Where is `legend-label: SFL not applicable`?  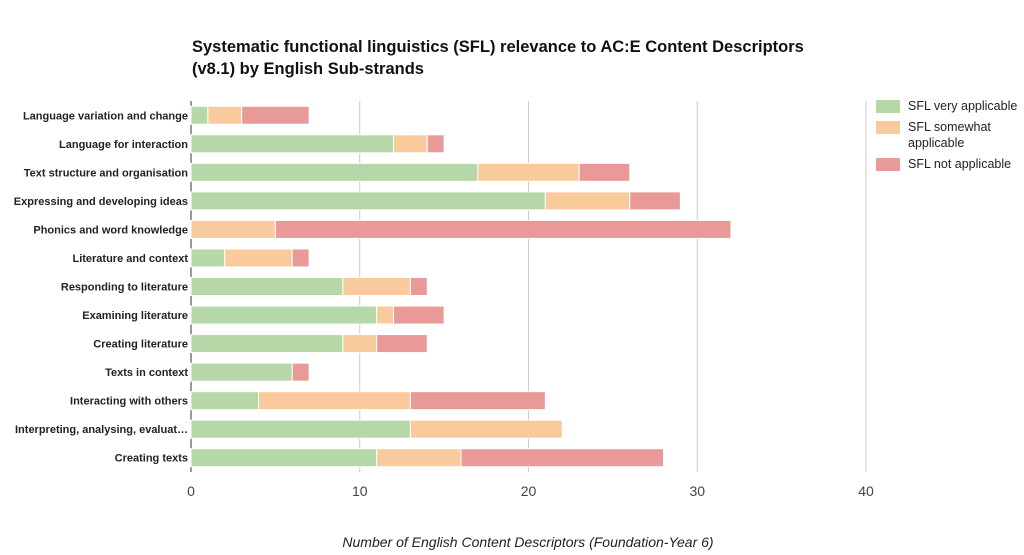 legend-label: SFL not applicable is located at coordinates (960, 164).